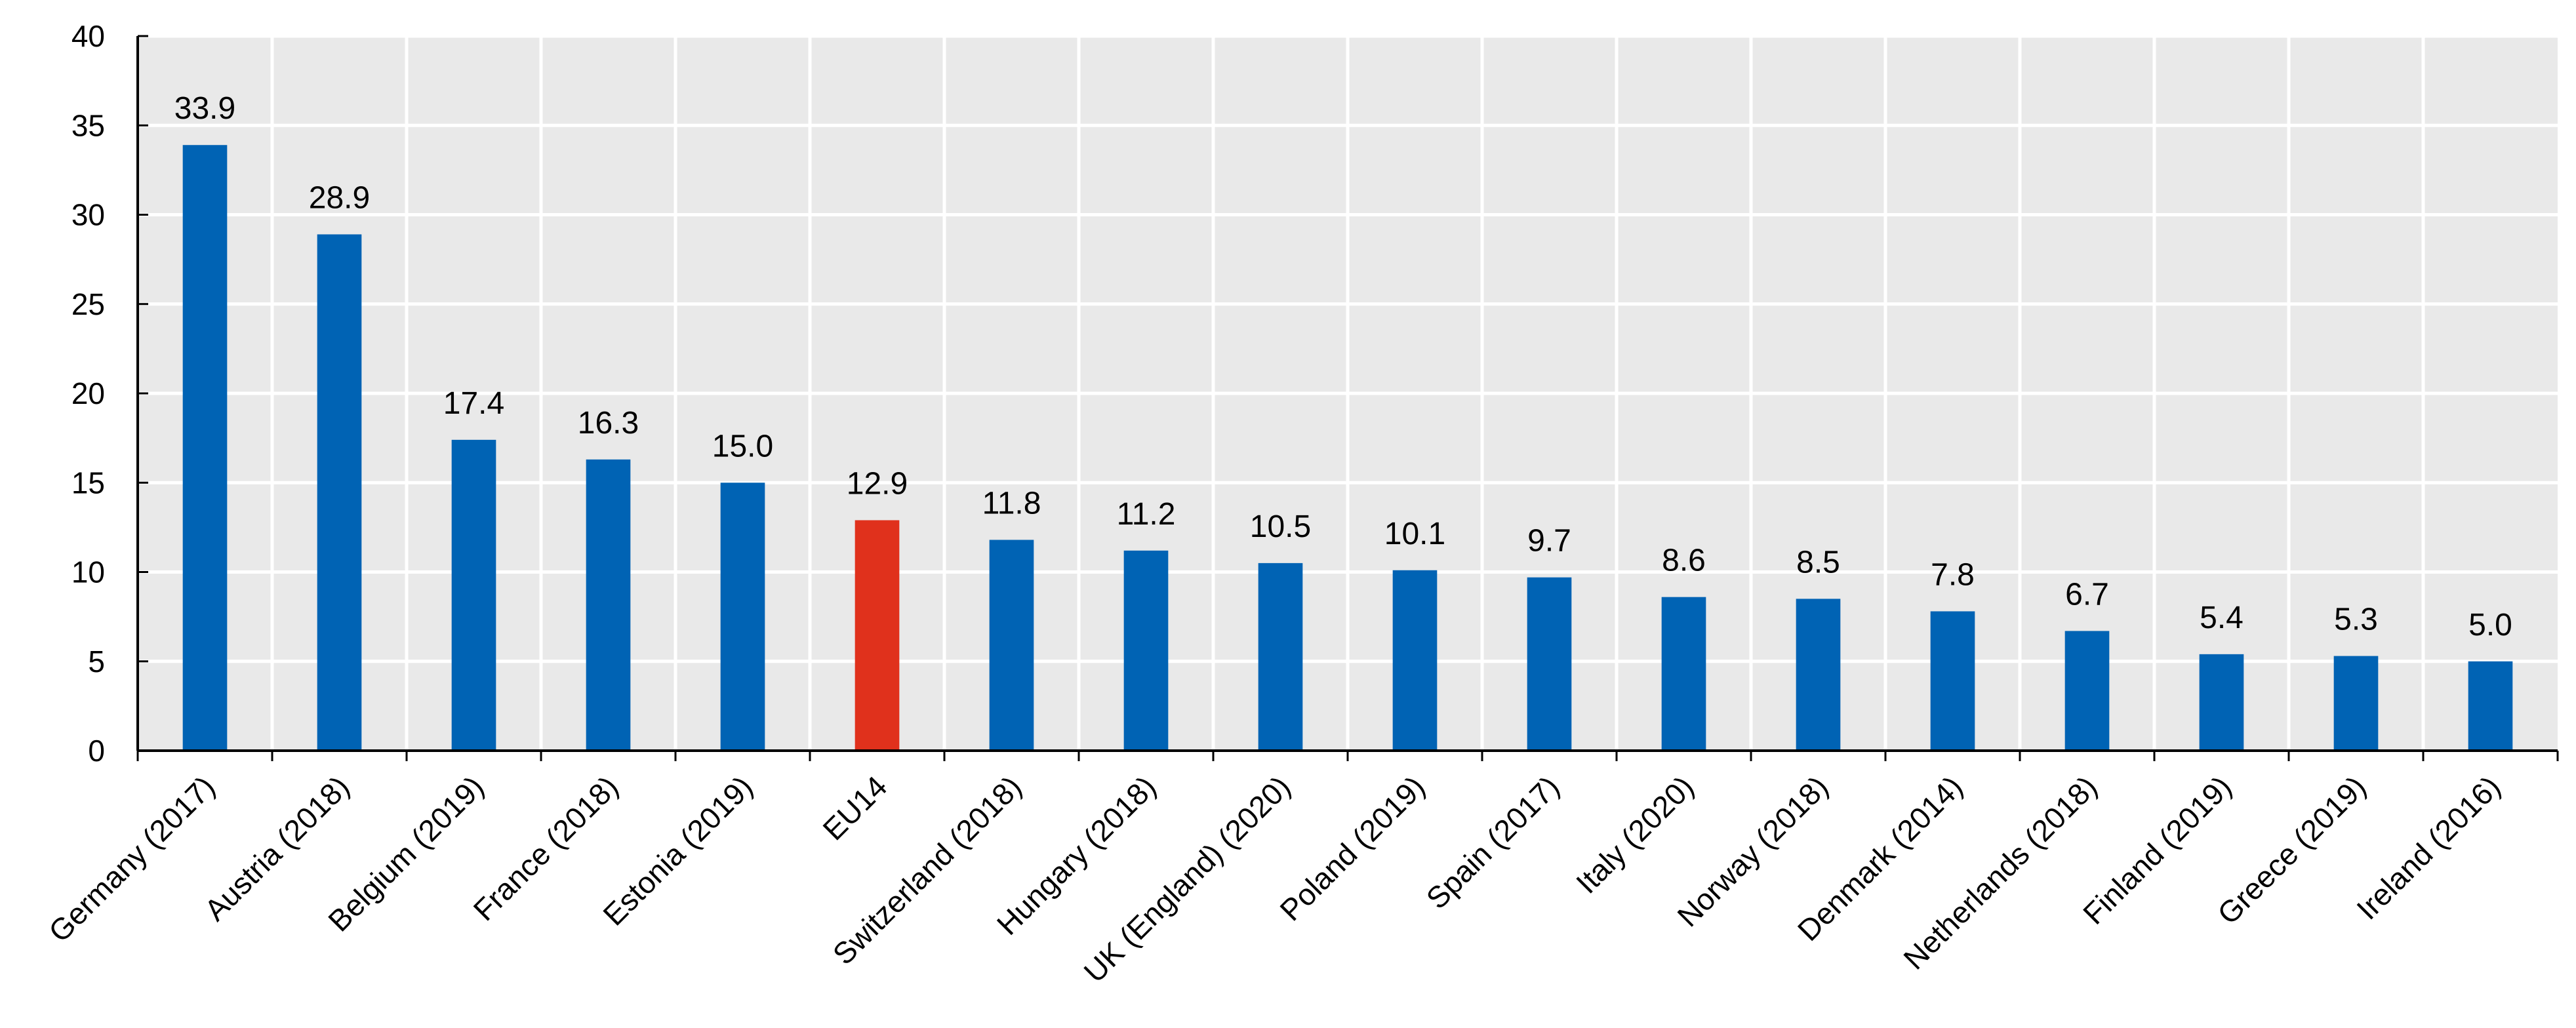 Image resolution: width=2576 pixels, height=1028 pixels. Describe the element at coordinates (88, 36) in the screenshot. I see `y-tick-label: 40` at that location.